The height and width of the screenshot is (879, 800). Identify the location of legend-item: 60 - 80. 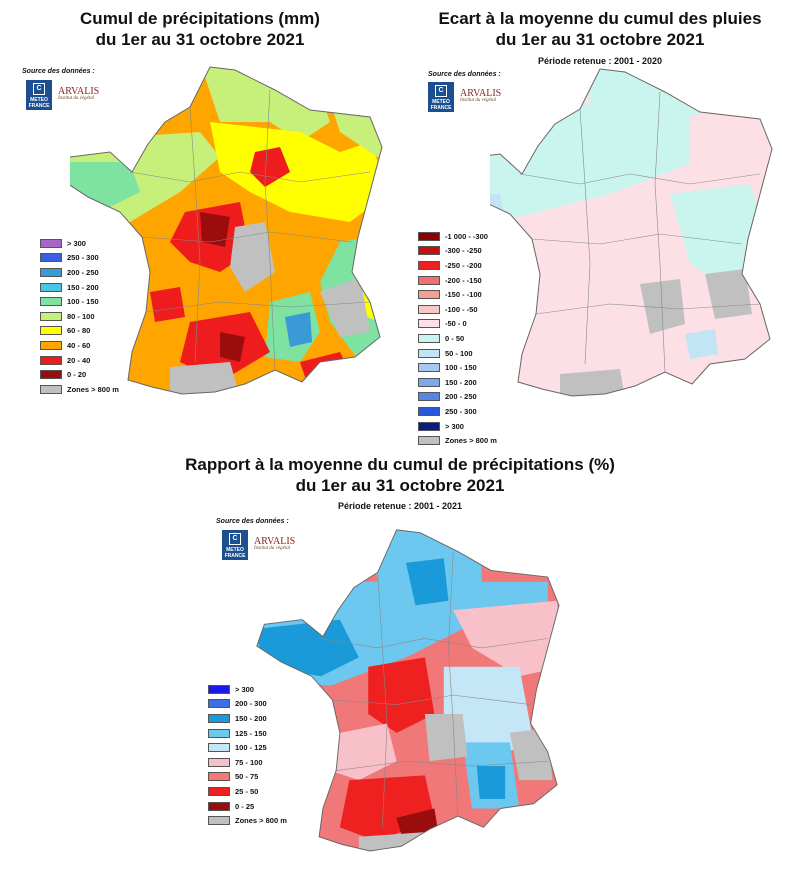
(79, 331).